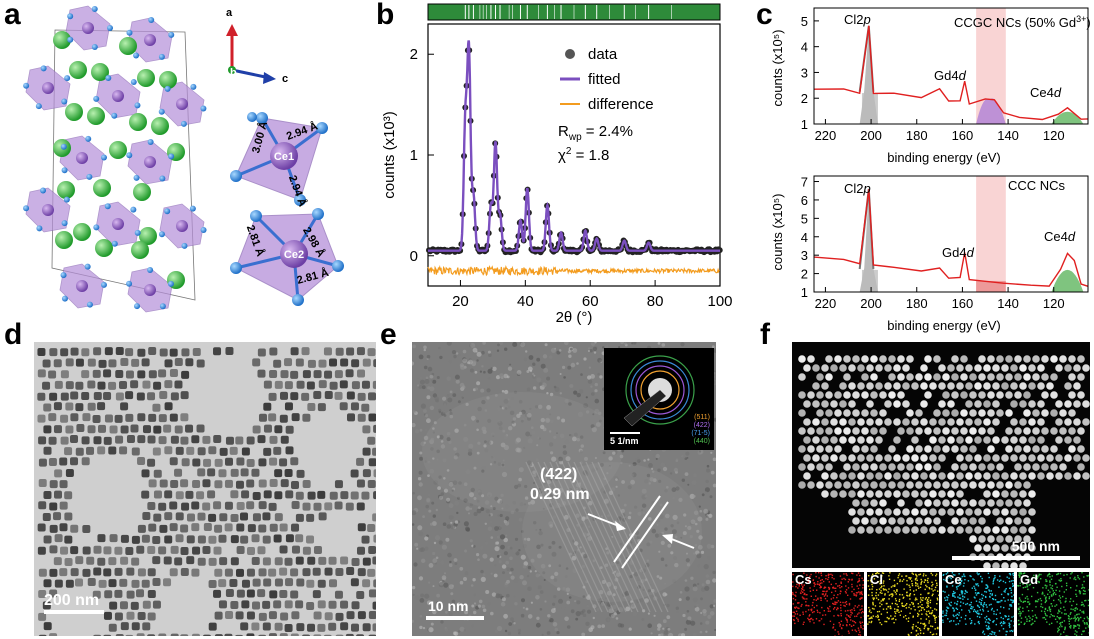 Image resolution: width=1094 pixels, height=639 pixels. Describe the element at coordinates (941, 455) in the screenshot. I see `haadf-stem-image: 500 nm` at that location.